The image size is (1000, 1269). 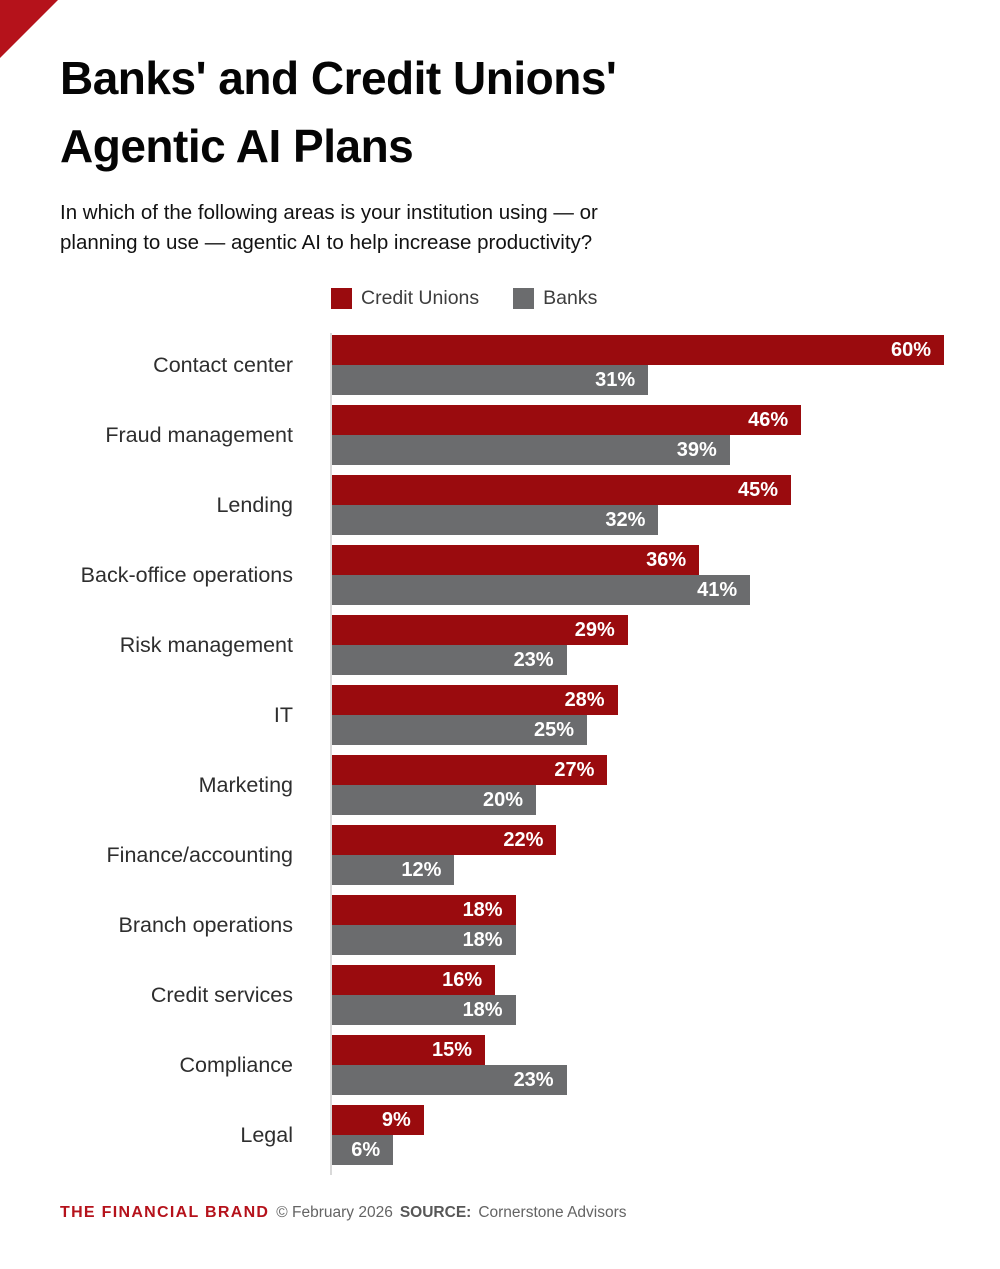 I want to click on bar-value-label: 15%, so click(x=451, y=1050).